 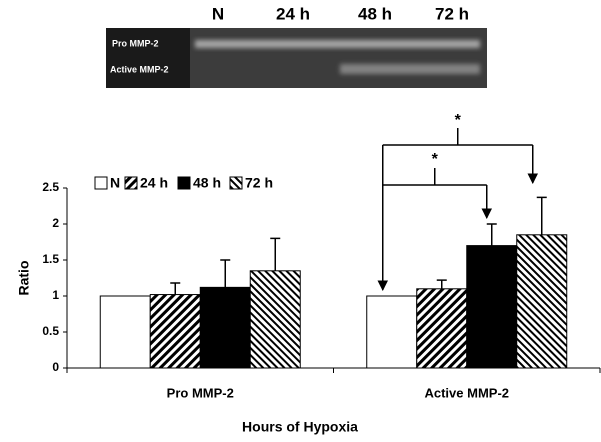 I want to click on x-axis-label: Hours of Hypoxia, so click(x=300, y=427).